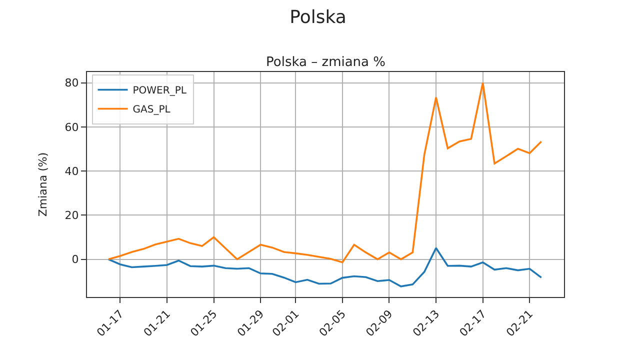 The height and width of the screenshot is (351, 636). I want to click on line-series, so click(325, 267).